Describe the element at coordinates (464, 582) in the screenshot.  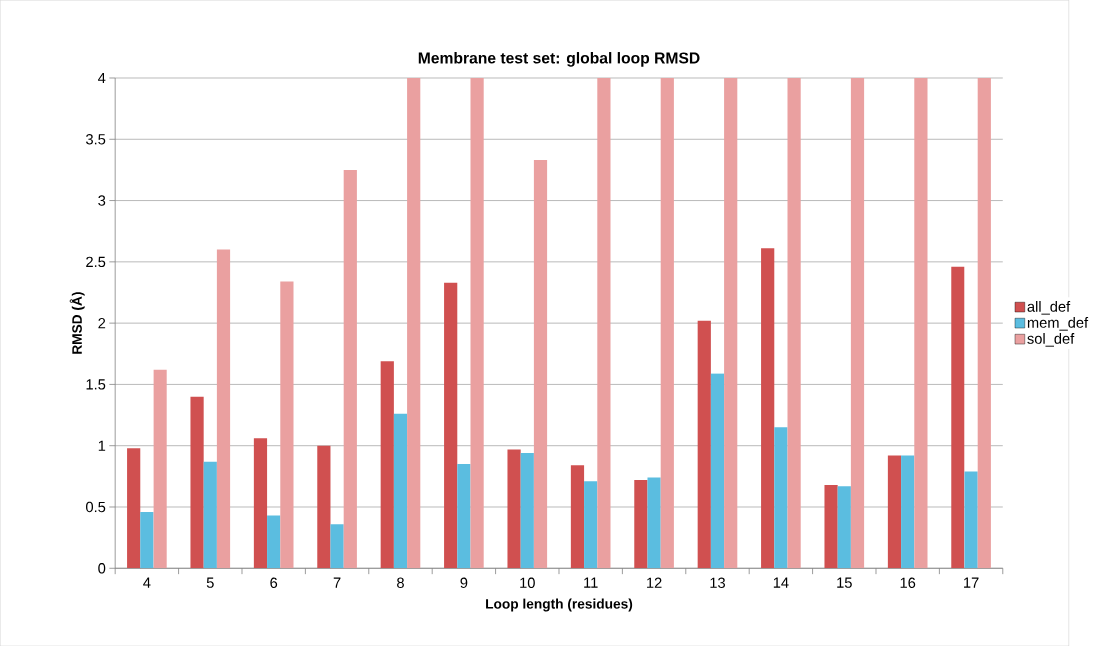
I see `x-tick-label: 9` at that location.